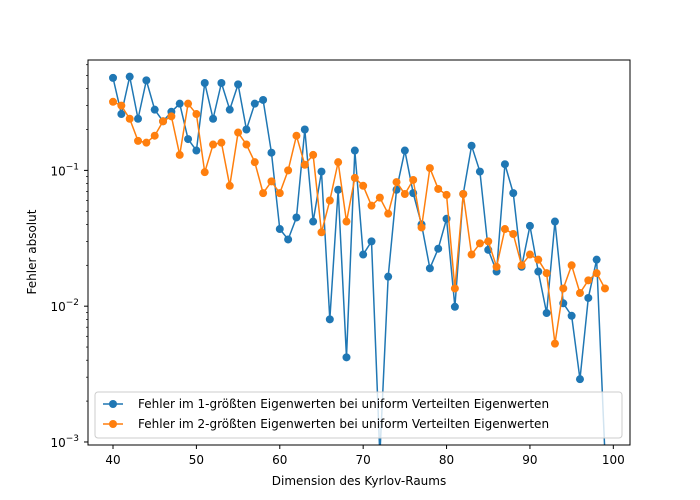  I want to click on y-axis: 10⁻³ 10⁻² 10⁻¹, so click(69, 257).